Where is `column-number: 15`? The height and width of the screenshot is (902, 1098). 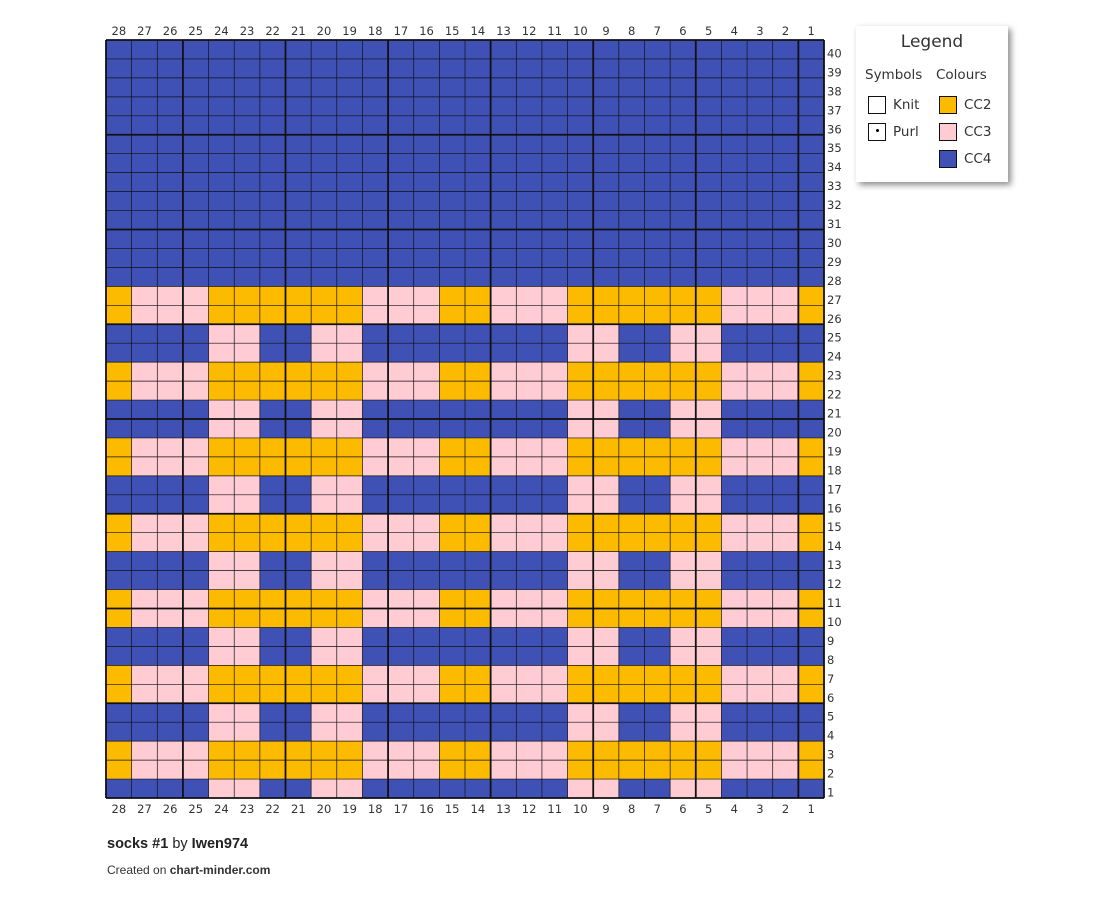 column-number: 15 is located at coordinates (452, 809).